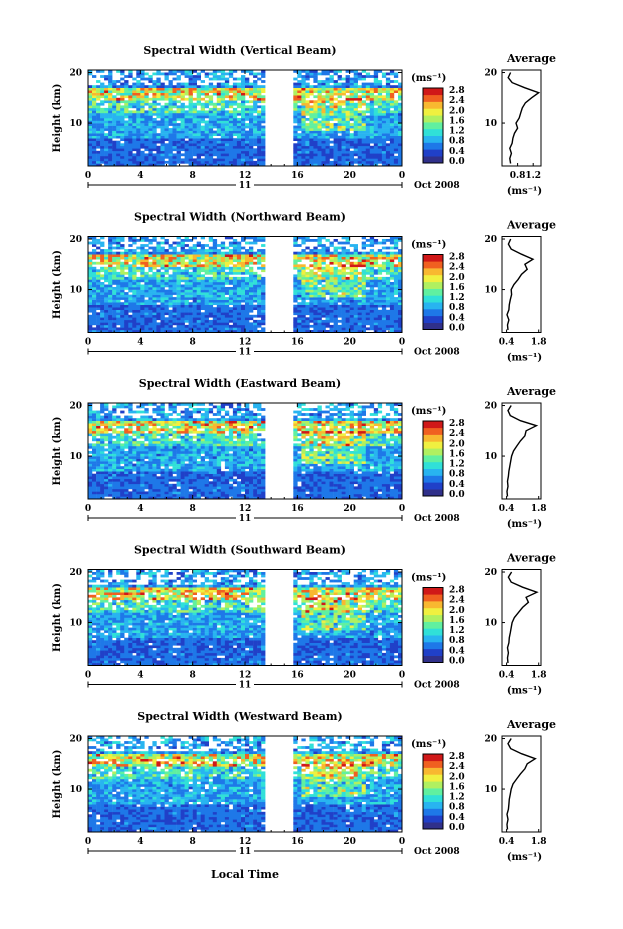 This screenshot has width=623, height=929. Describe the element at coordinates (240, 217) in the screenshot. I see `panel-title: Spectral Width (Northward Beam)` at that location.